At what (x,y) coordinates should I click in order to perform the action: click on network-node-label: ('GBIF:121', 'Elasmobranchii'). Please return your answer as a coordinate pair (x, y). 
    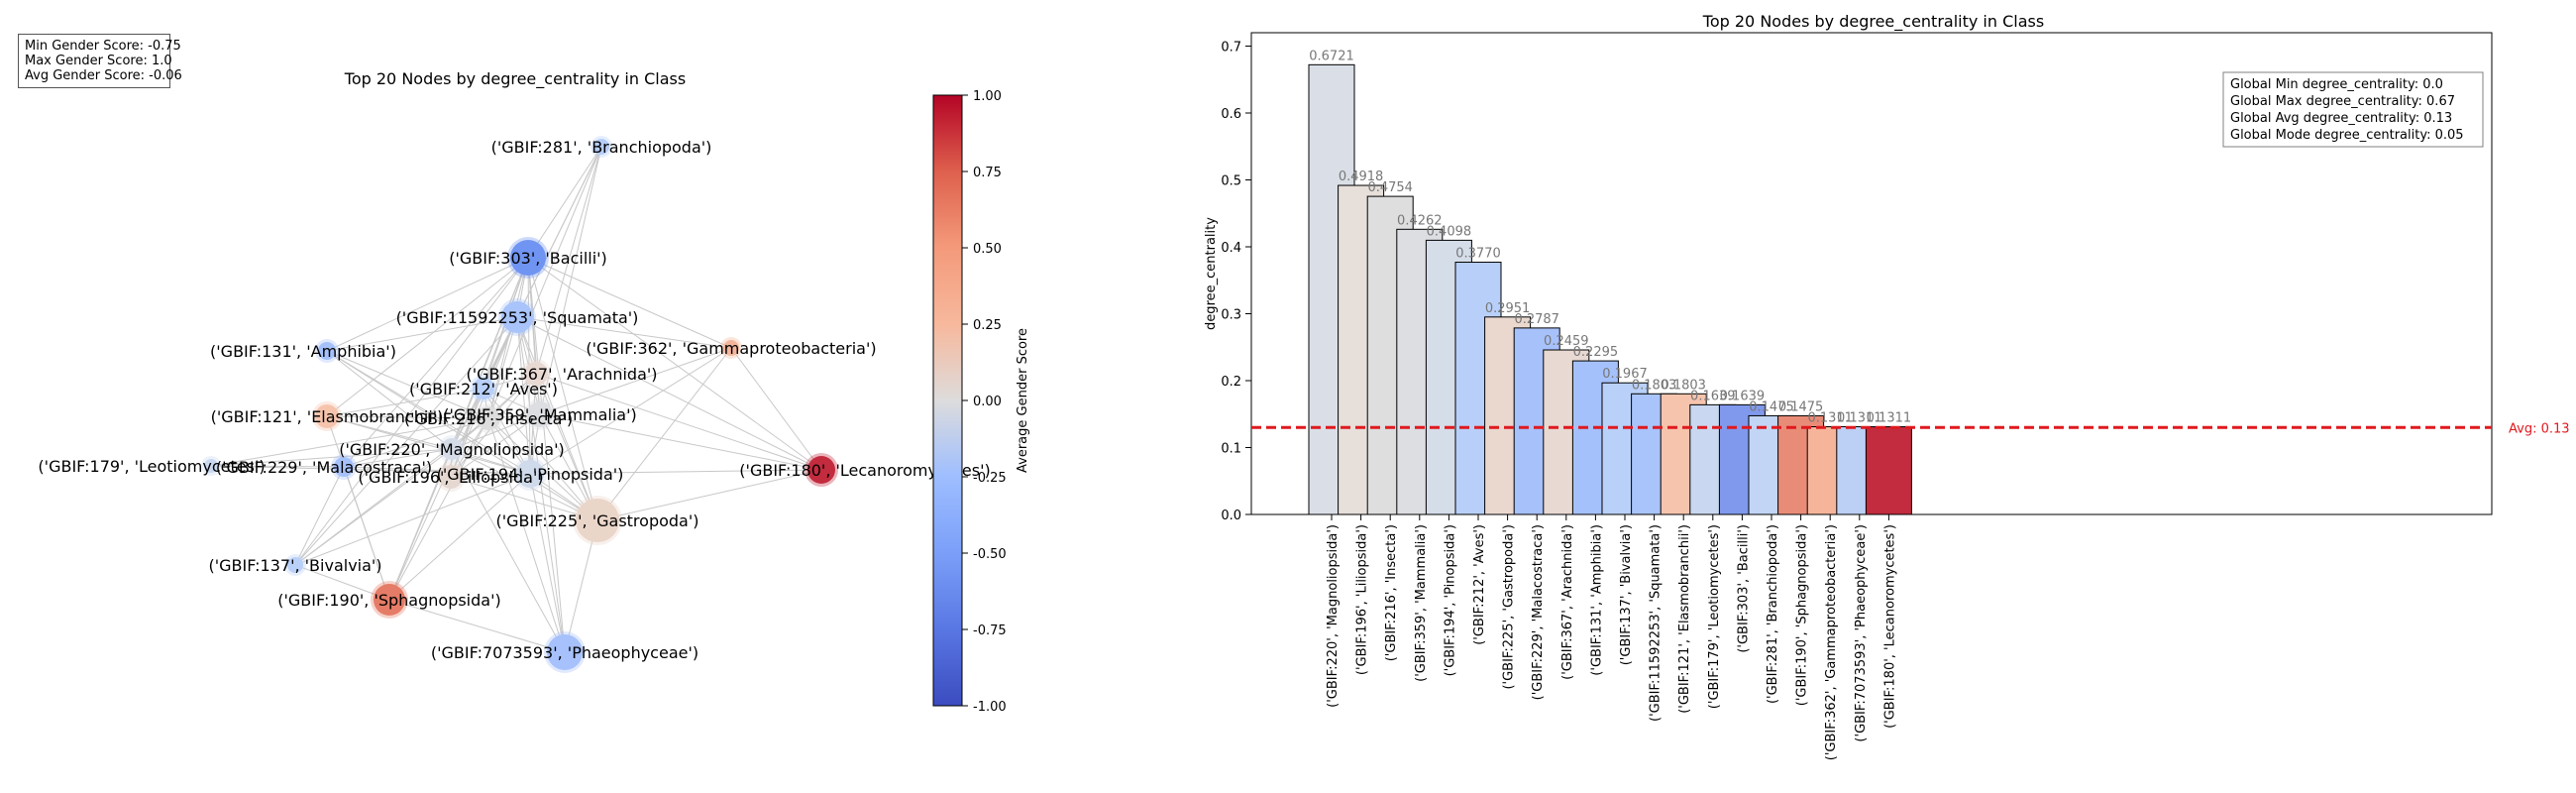
    Looking at the image, I should click on (327, 416).